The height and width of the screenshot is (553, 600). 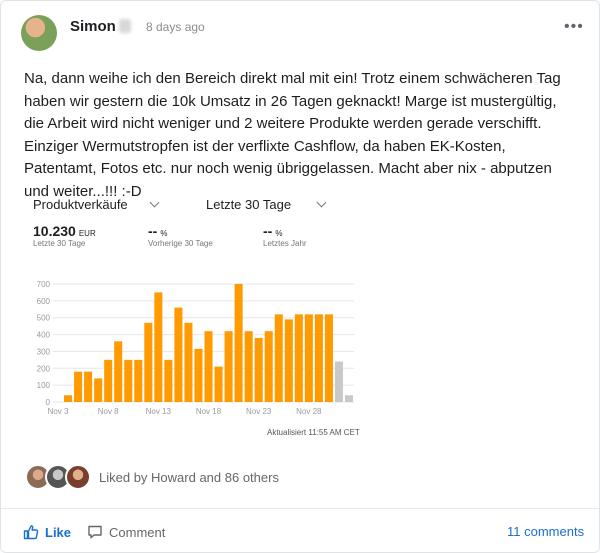 What do you see at coordinates (124, 26) in the screenshot?
I see `blurred-surname` at bounding box center [124, 26].